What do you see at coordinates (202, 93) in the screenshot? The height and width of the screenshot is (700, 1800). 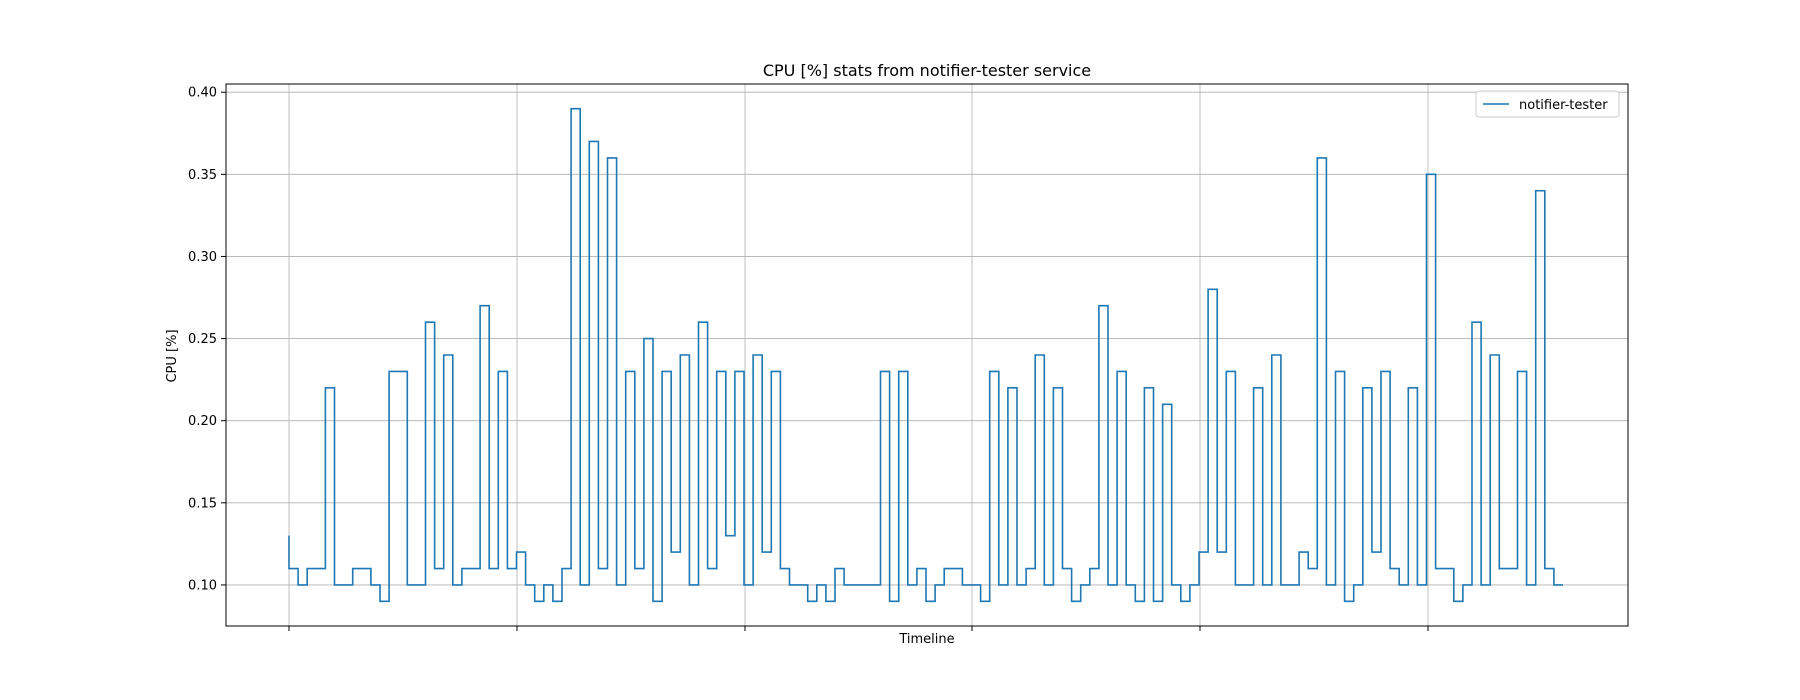 I see `y-tick-label: 0.40` at bounding box center [202, 93].